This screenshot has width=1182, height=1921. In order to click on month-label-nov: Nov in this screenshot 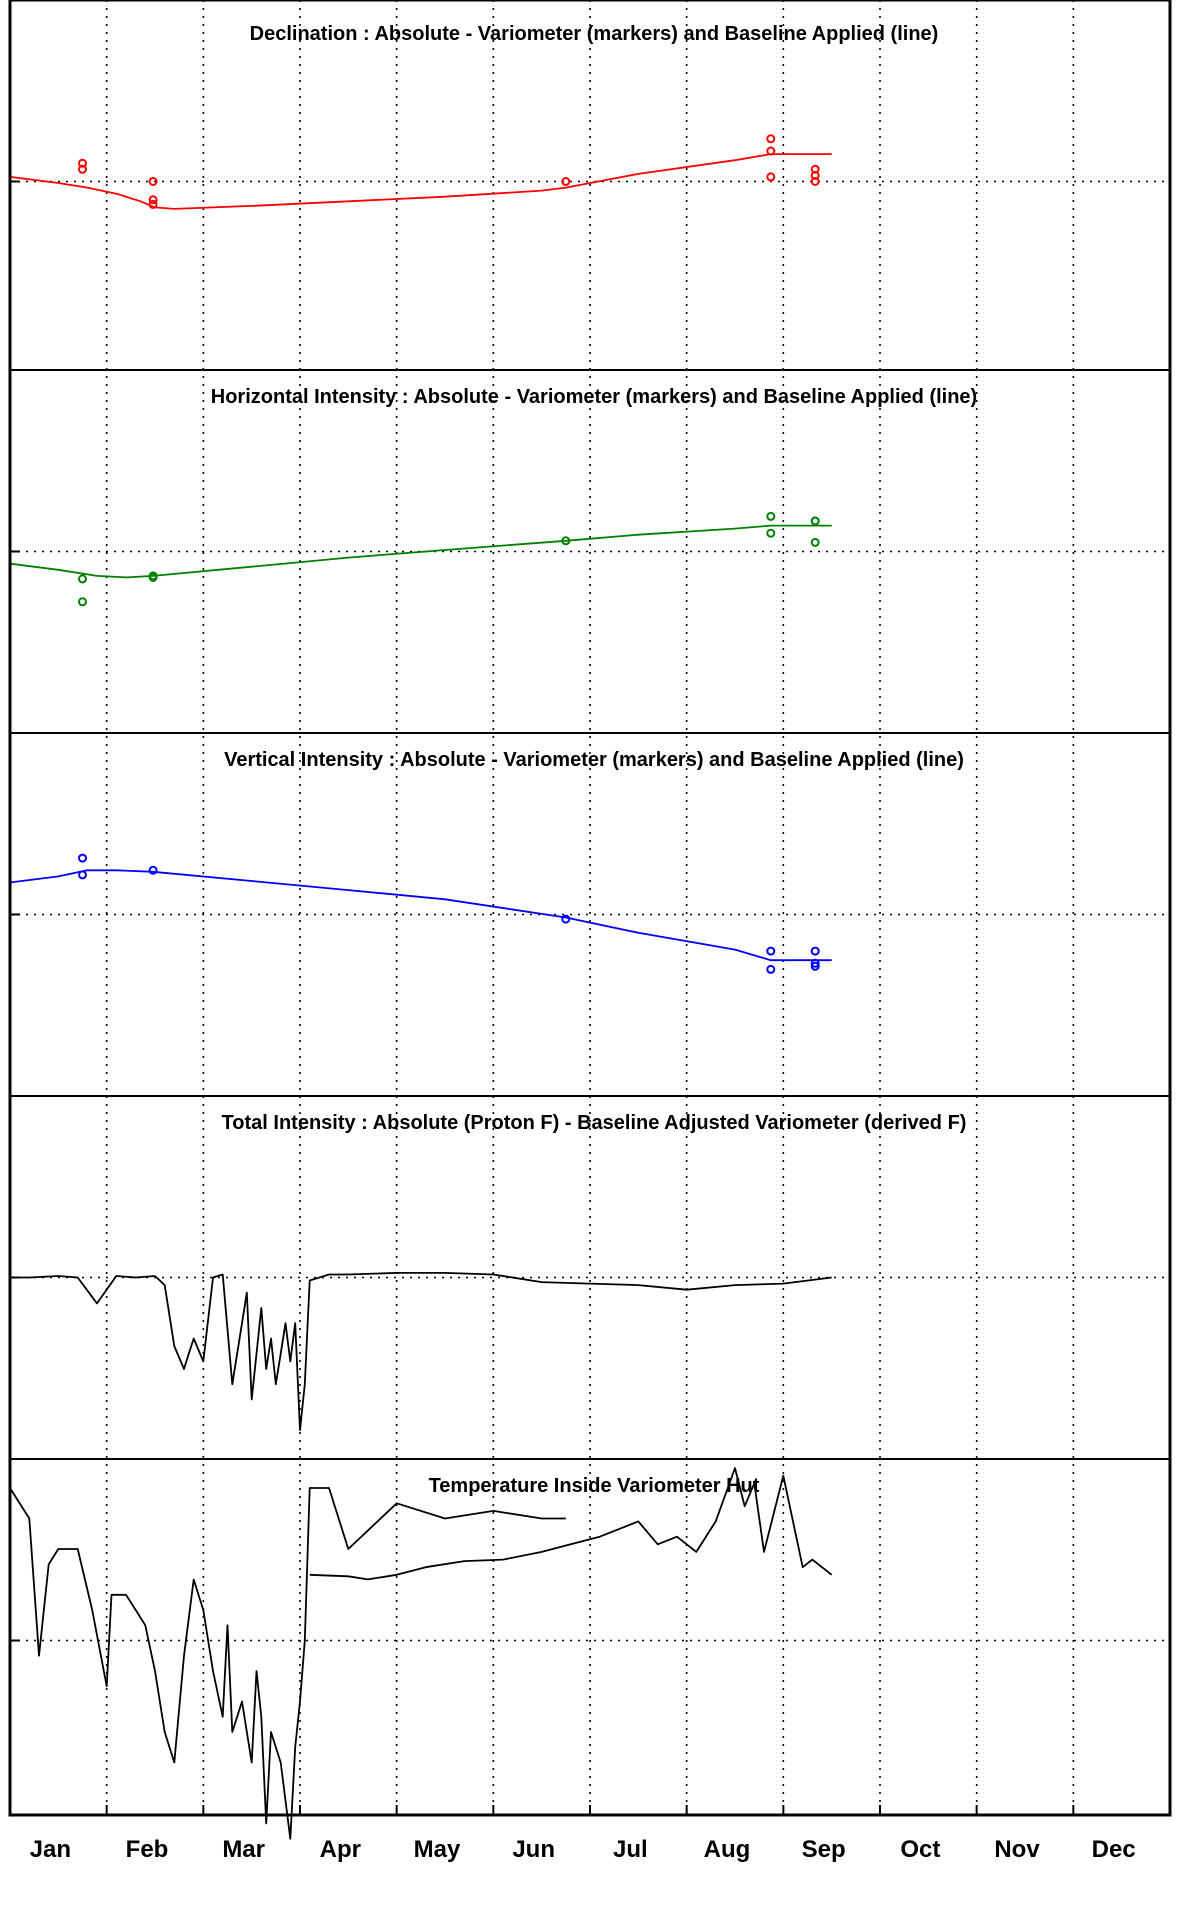, I will do `click(1017, 1849)`.